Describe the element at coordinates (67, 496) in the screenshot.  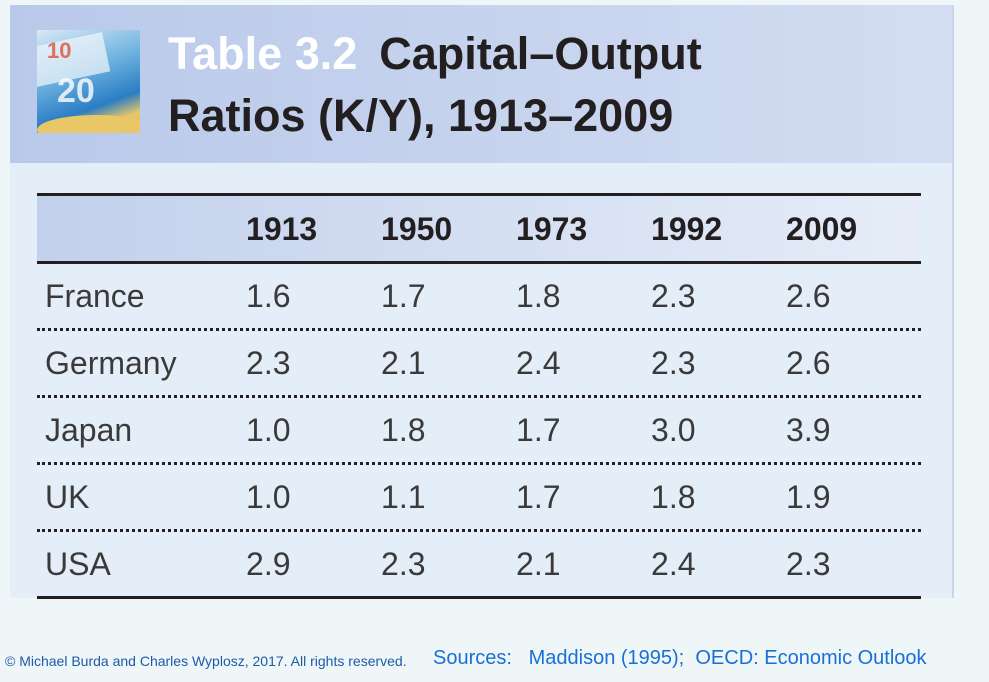
I see `row-label: UK` at that location.